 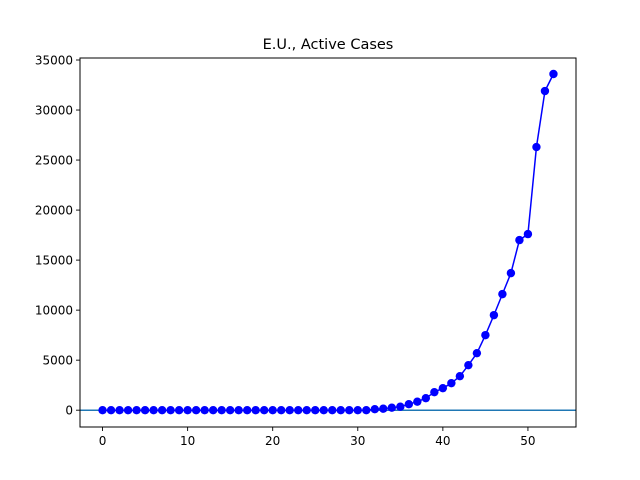 What do you see at coordinates (527, 441) in the screenshot?
I see `x-tick-label: 50` at bounding box center [527, 441].